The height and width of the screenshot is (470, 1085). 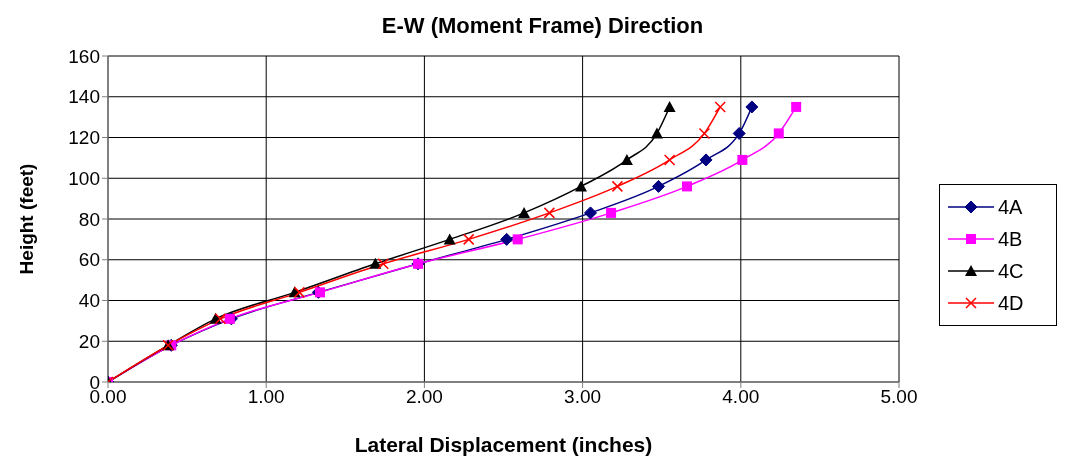 What do you see at coordinates (84, 138) in the screenshot?
I see `y-tick-label: 120` at bounding box center [84, 138].